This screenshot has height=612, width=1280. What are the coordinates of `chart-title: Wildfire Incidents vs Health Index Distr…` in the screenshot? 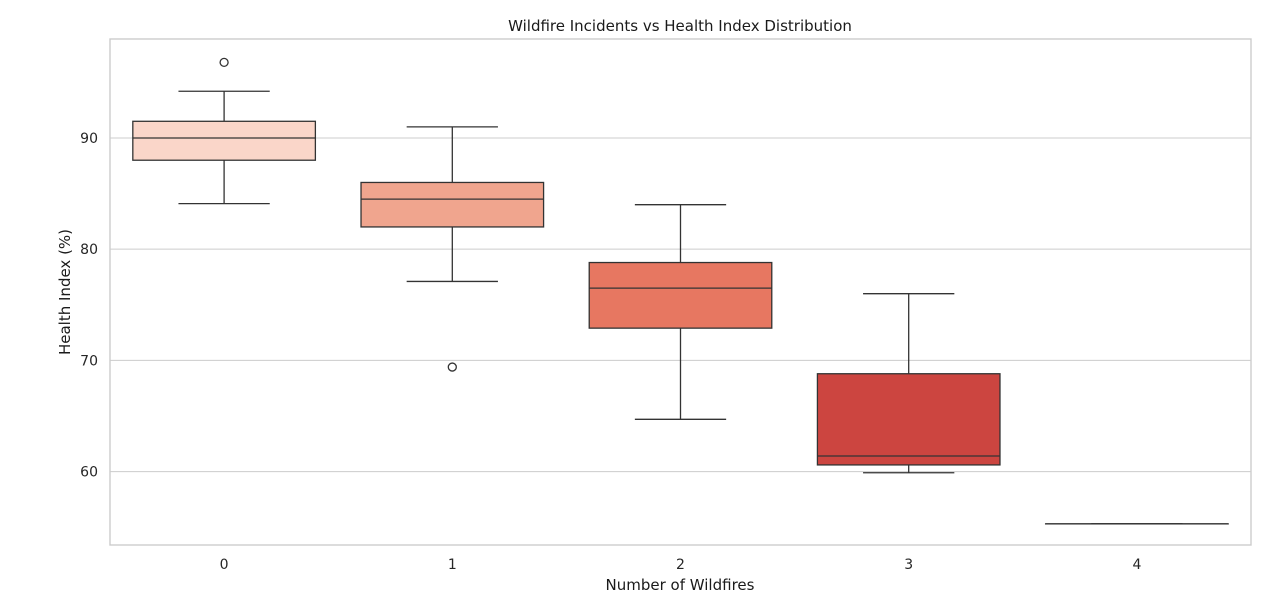 It's located at (680, 26).